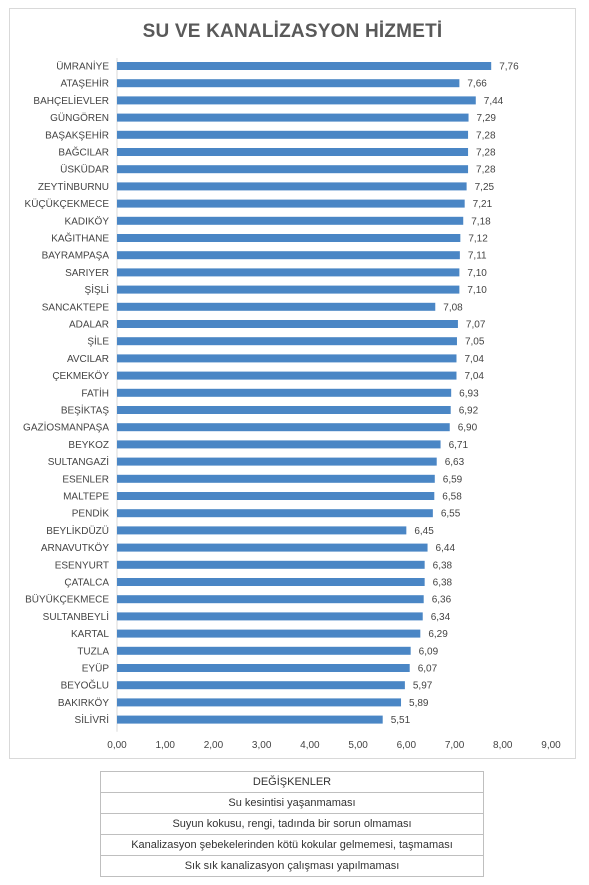  What do you see at coordinates (89, 325) in the screenshot?
I see `category-label: ADALAR` at bounding box center [89, 325].